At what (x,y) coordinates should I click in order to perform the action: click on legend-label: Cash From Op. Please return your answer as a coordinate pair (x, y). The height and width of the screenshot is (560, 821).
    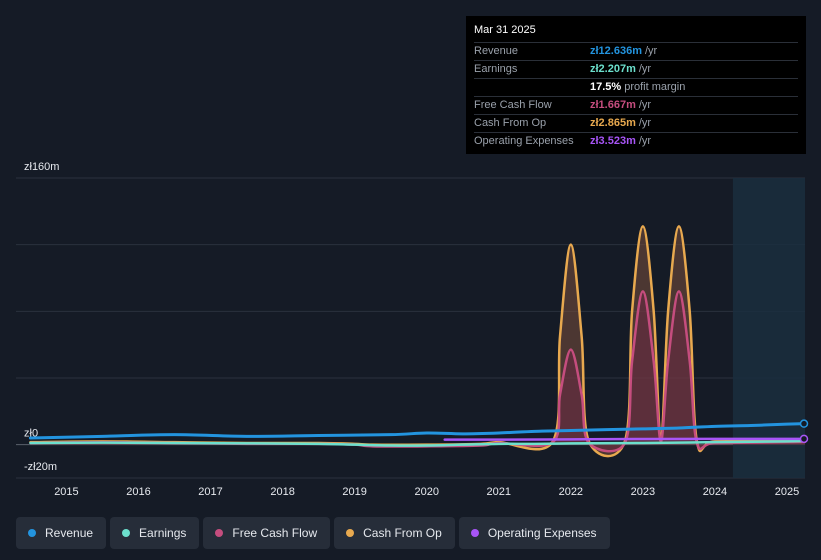
    Looking at the image, I should click on (402, 533).